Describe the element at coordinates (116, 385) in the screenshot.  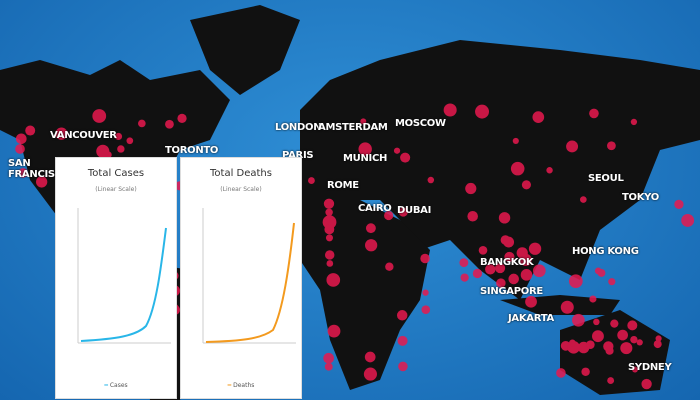
I see `legend: ━ Cases` at that location.